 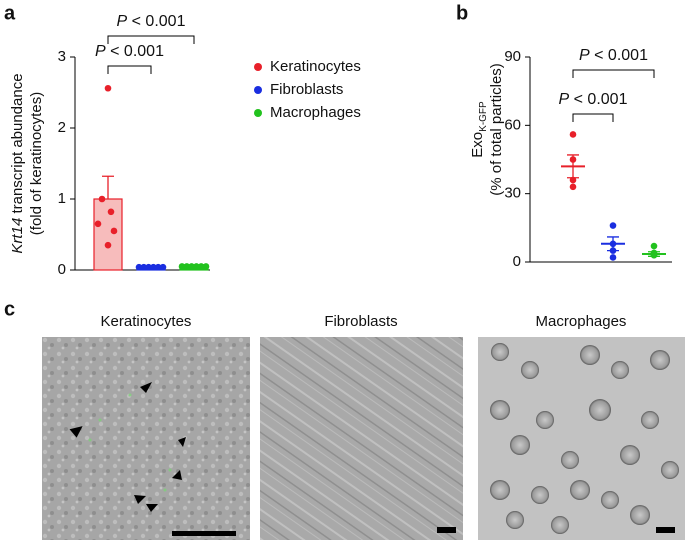 I want to click on y-tick-label: 3, so click(x=62, y=56).